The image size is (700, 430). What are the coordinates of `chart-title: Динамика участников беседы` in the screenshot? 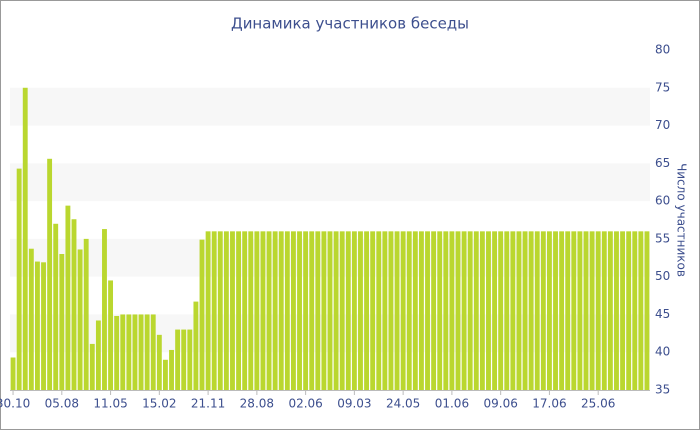 It's located at (350, 24).